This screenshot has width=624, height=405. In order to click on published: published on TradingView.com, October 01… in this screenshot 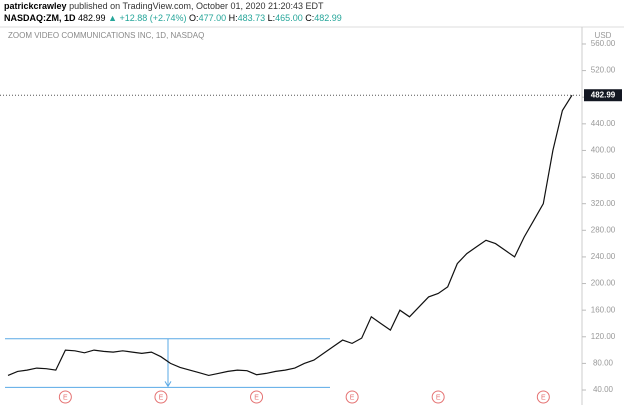, I will do `click(196, 6)`.